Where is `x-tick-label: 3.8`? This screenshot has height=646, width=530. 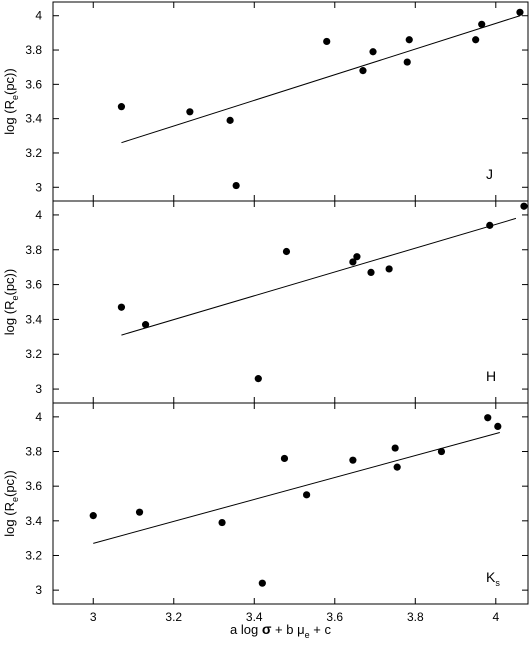
x-tick-label: 3.8 is located at coordinates (415, 617).